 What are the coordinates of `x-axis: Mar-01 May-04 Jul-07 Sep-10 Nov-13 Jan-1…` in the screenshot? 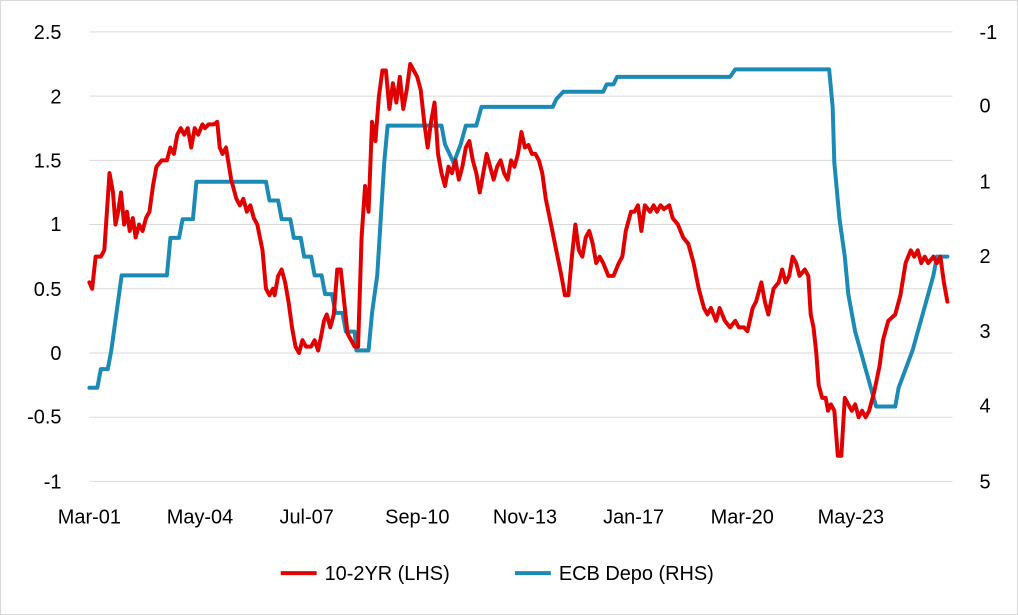 It's located at (471, 517).